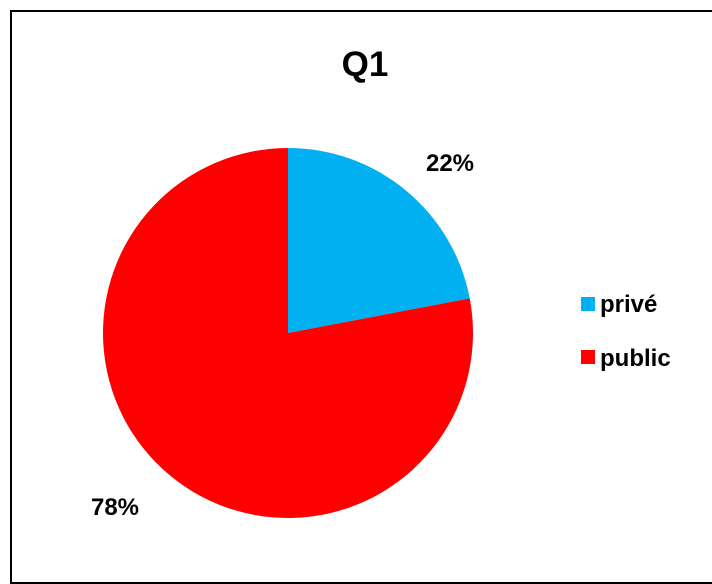  I want to click on legend-label-public: public, so click(635, 358).